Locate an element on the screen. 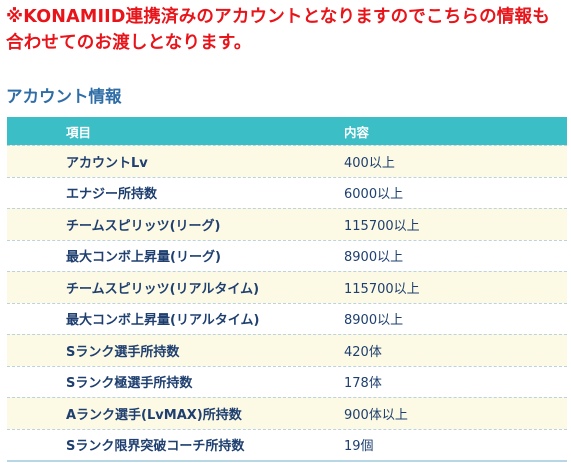 This screenshot has height=463, width=571. table-row: エナジー所持数 6000以上 is located at coordinates (287, 192).